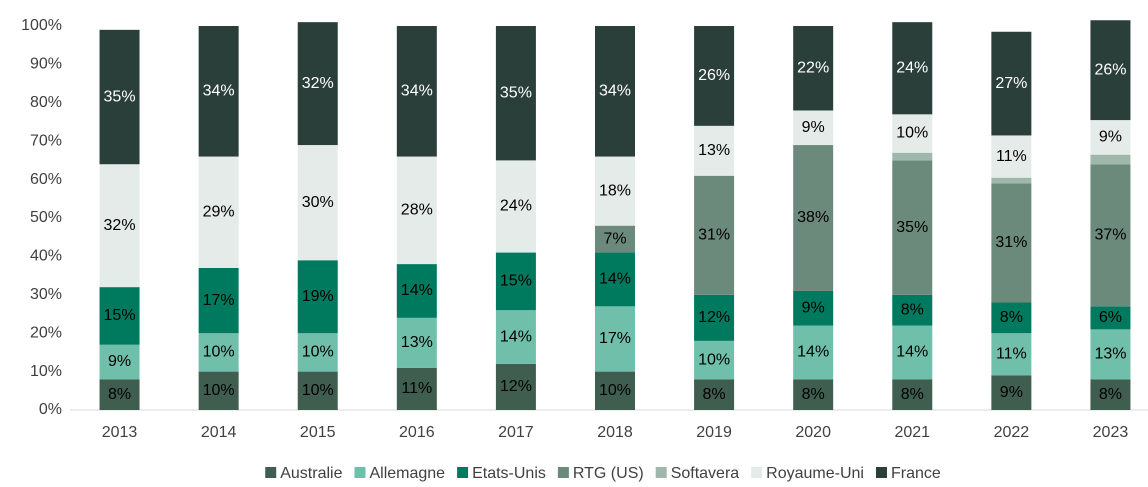 The height and width of the screenshot is (487, 1148). What do you see at coordinates (46, 371) in the screenshot?
I see `y-tick-label: 10%` at bounding box center [46, 371].